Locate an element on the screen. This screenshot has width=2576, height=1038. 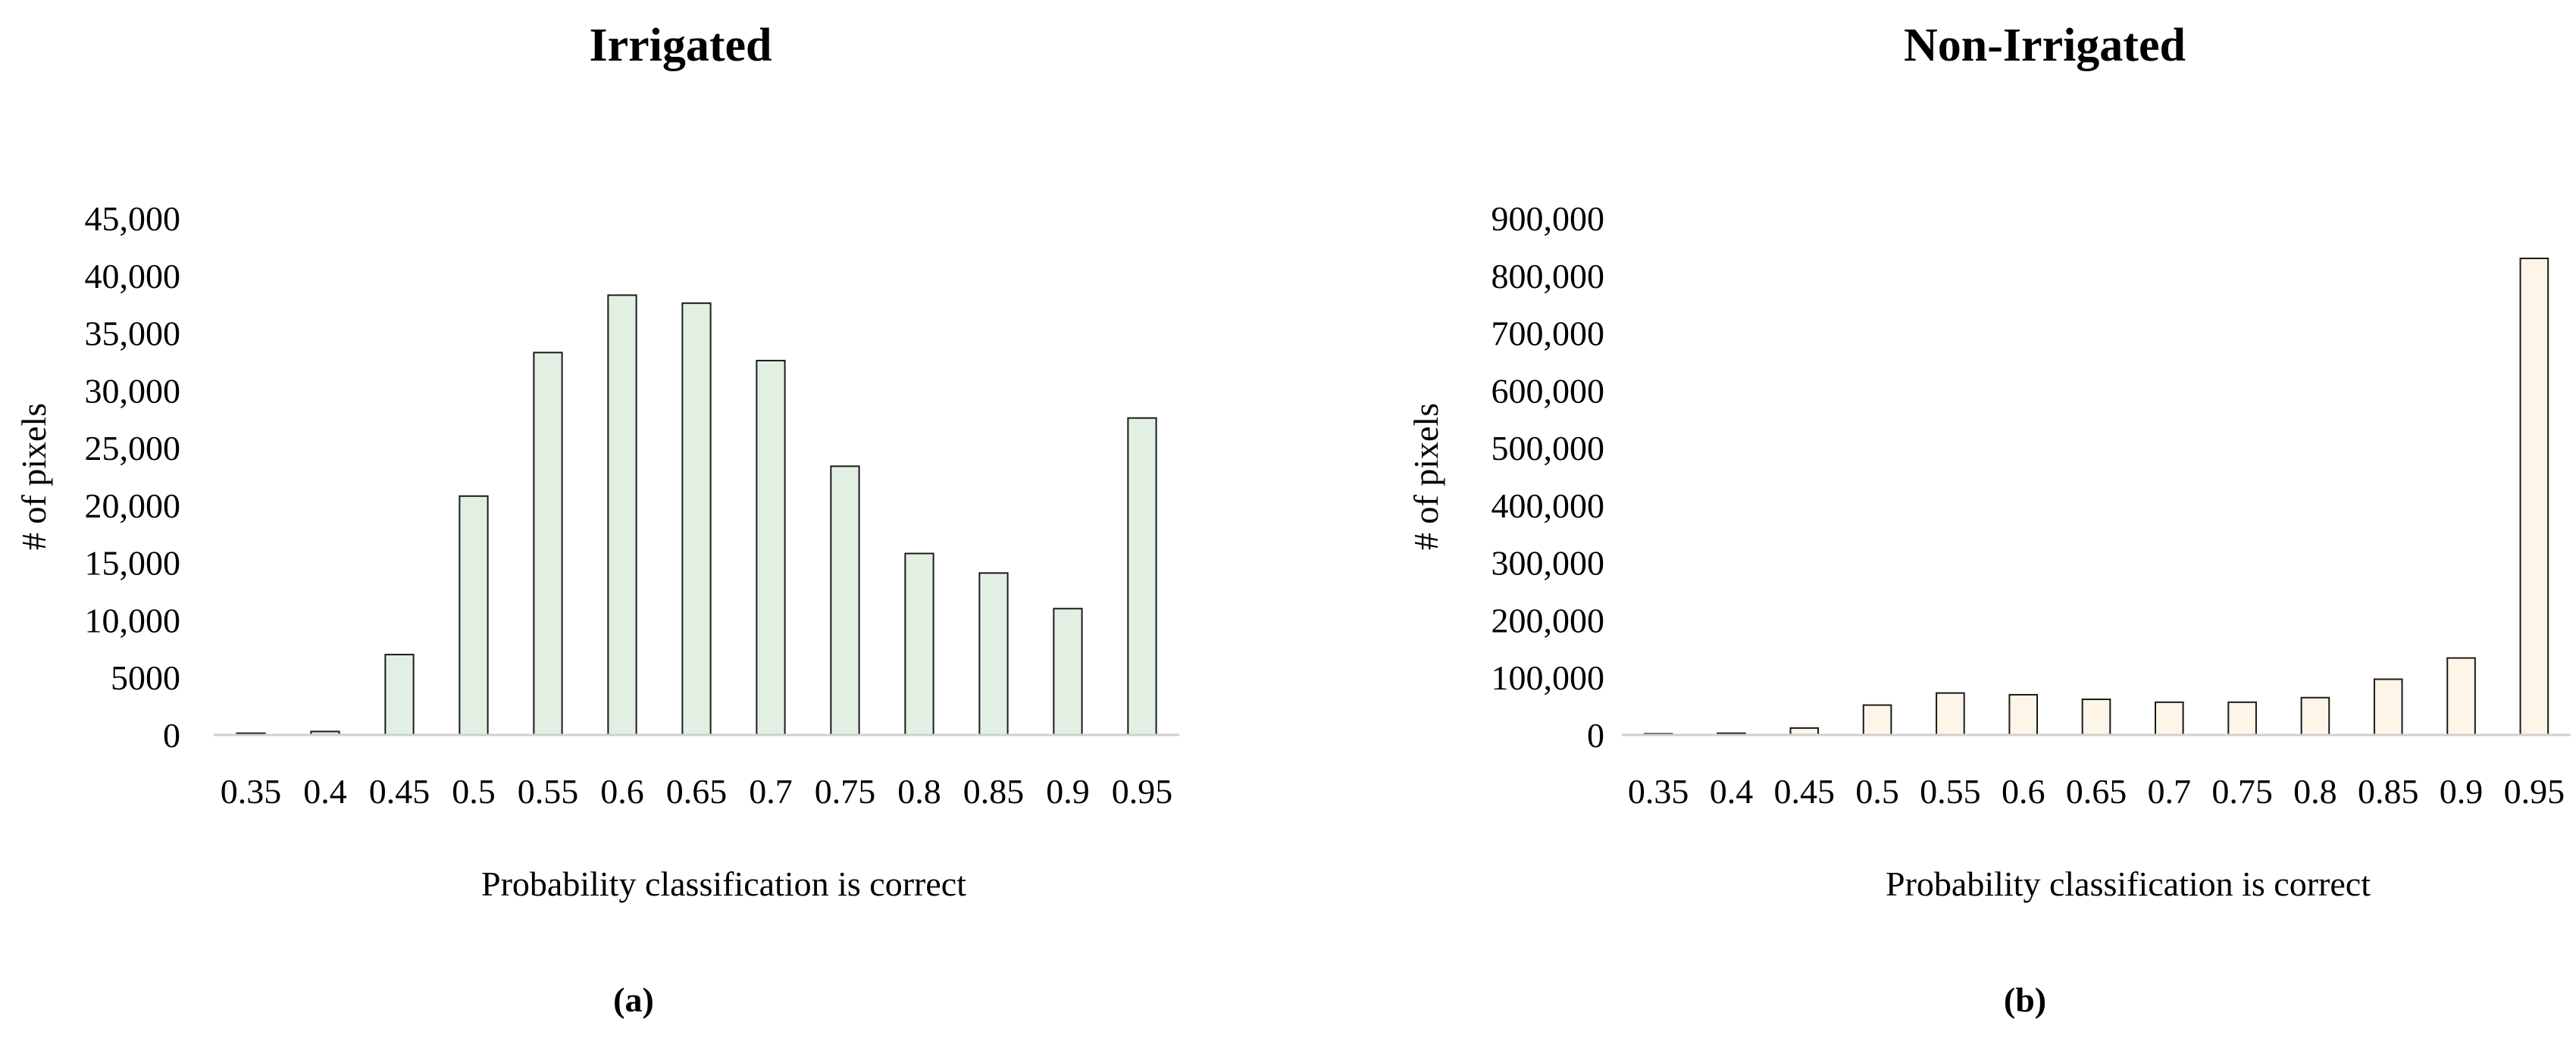
chart-title: Irrigated is located at coordinates (681, 45).